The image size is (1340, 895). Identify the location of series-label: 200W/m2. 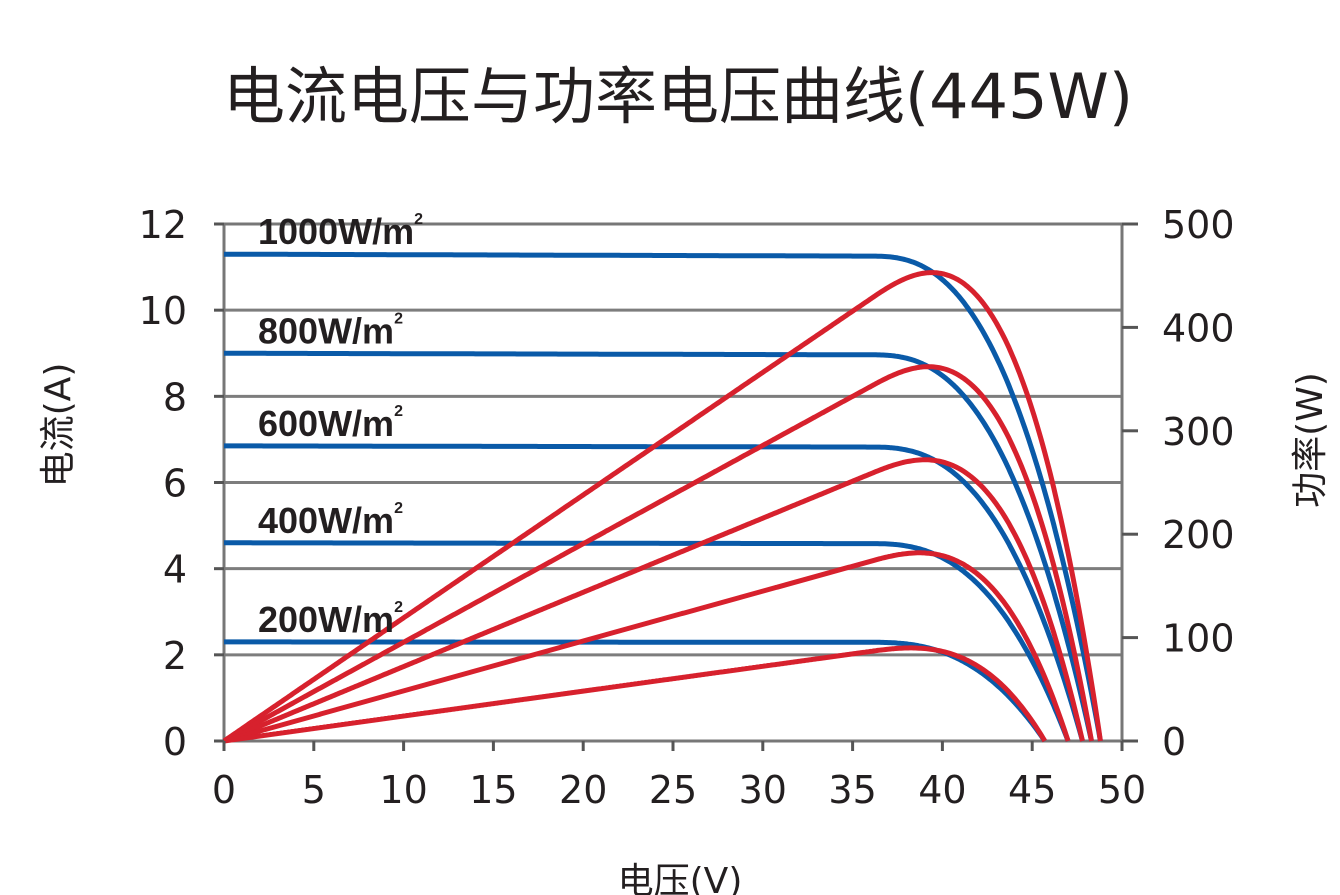
(330, 619).